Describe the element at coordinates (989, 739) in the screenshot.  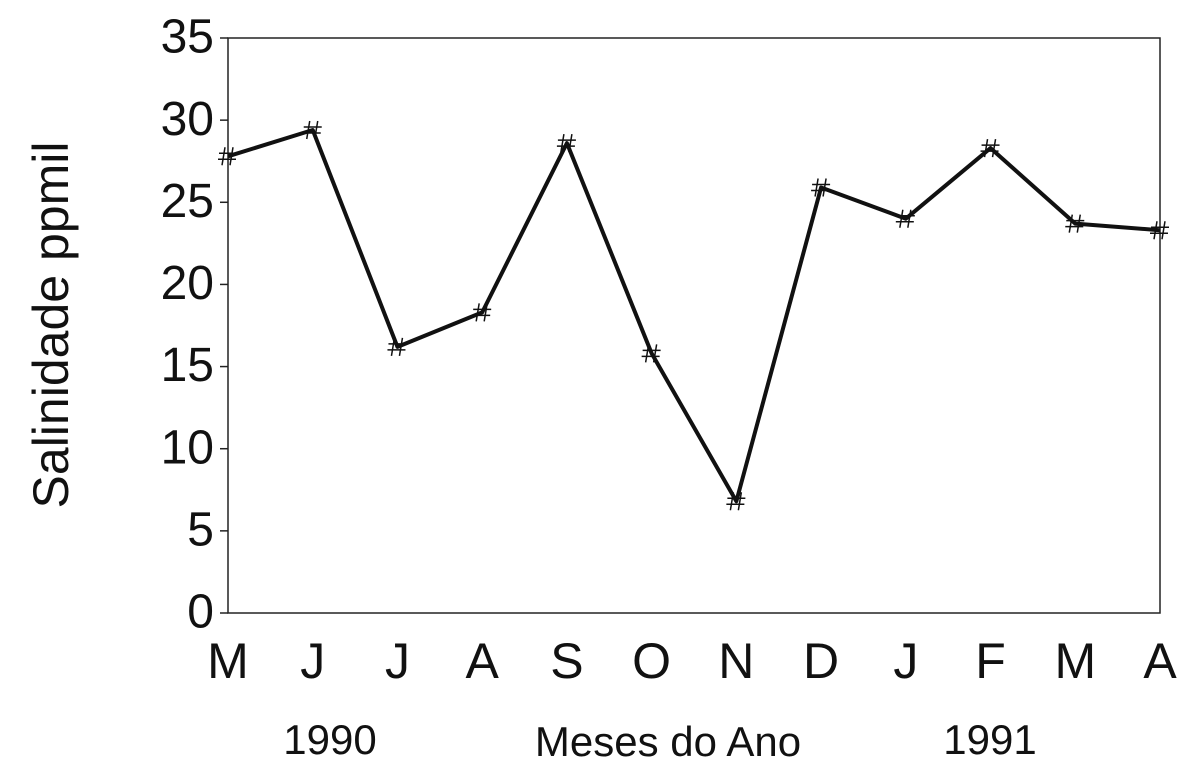
I see `year-label: 1991` at that location.